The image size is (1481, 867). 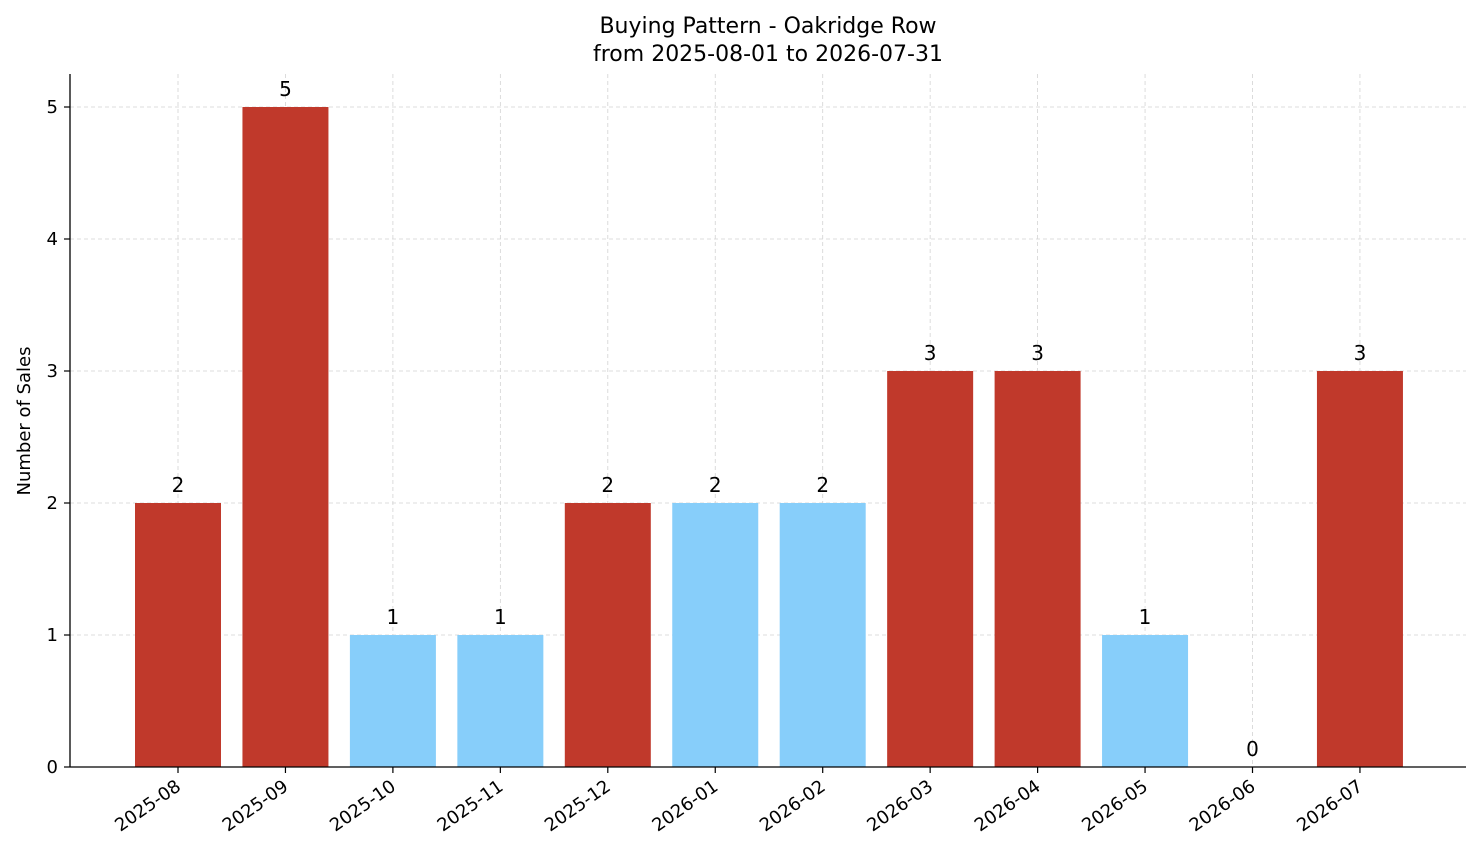 What do you see at coordinates (768, 54) in the screenshot?
I see `chart-subtitle: from 2025-08-01 to 2026-07-31` at bounding box center [768, 54].